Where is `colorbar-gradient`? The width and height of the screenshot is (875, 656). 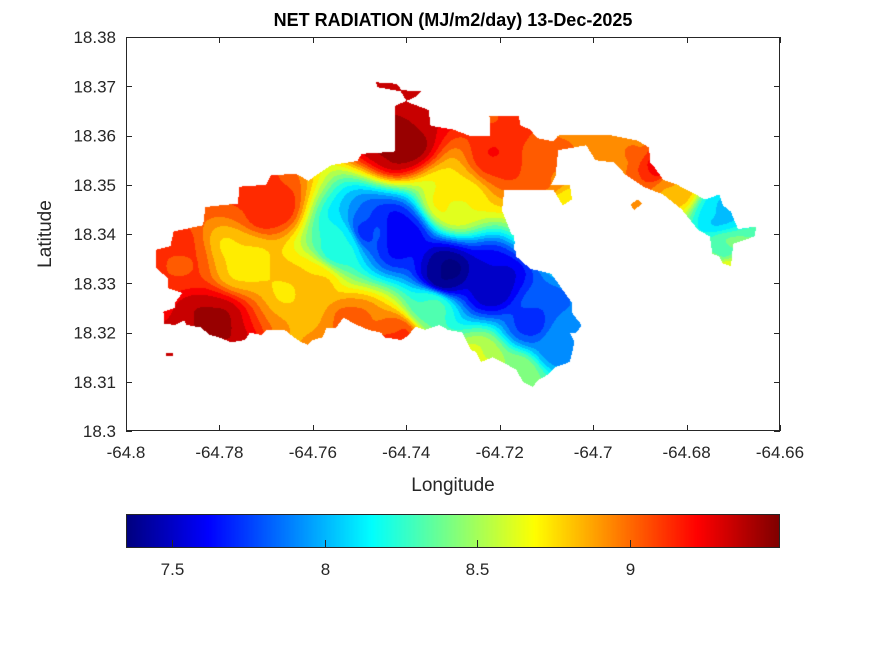
colorbar-gradient is located at coordinates (453, 530).